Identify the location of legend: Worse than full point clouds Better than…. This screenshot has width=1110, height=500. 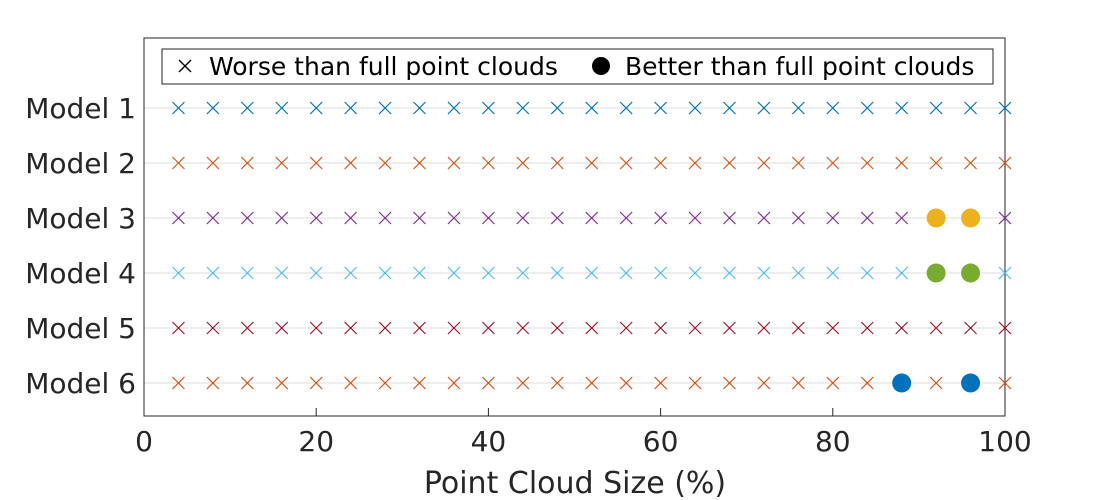
(577, 66).